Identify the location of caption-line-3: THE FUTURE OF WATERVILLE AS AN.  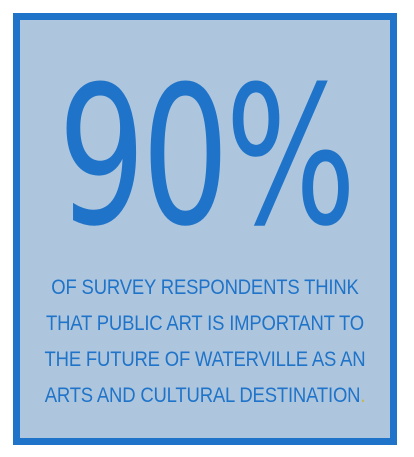
(205, 359).